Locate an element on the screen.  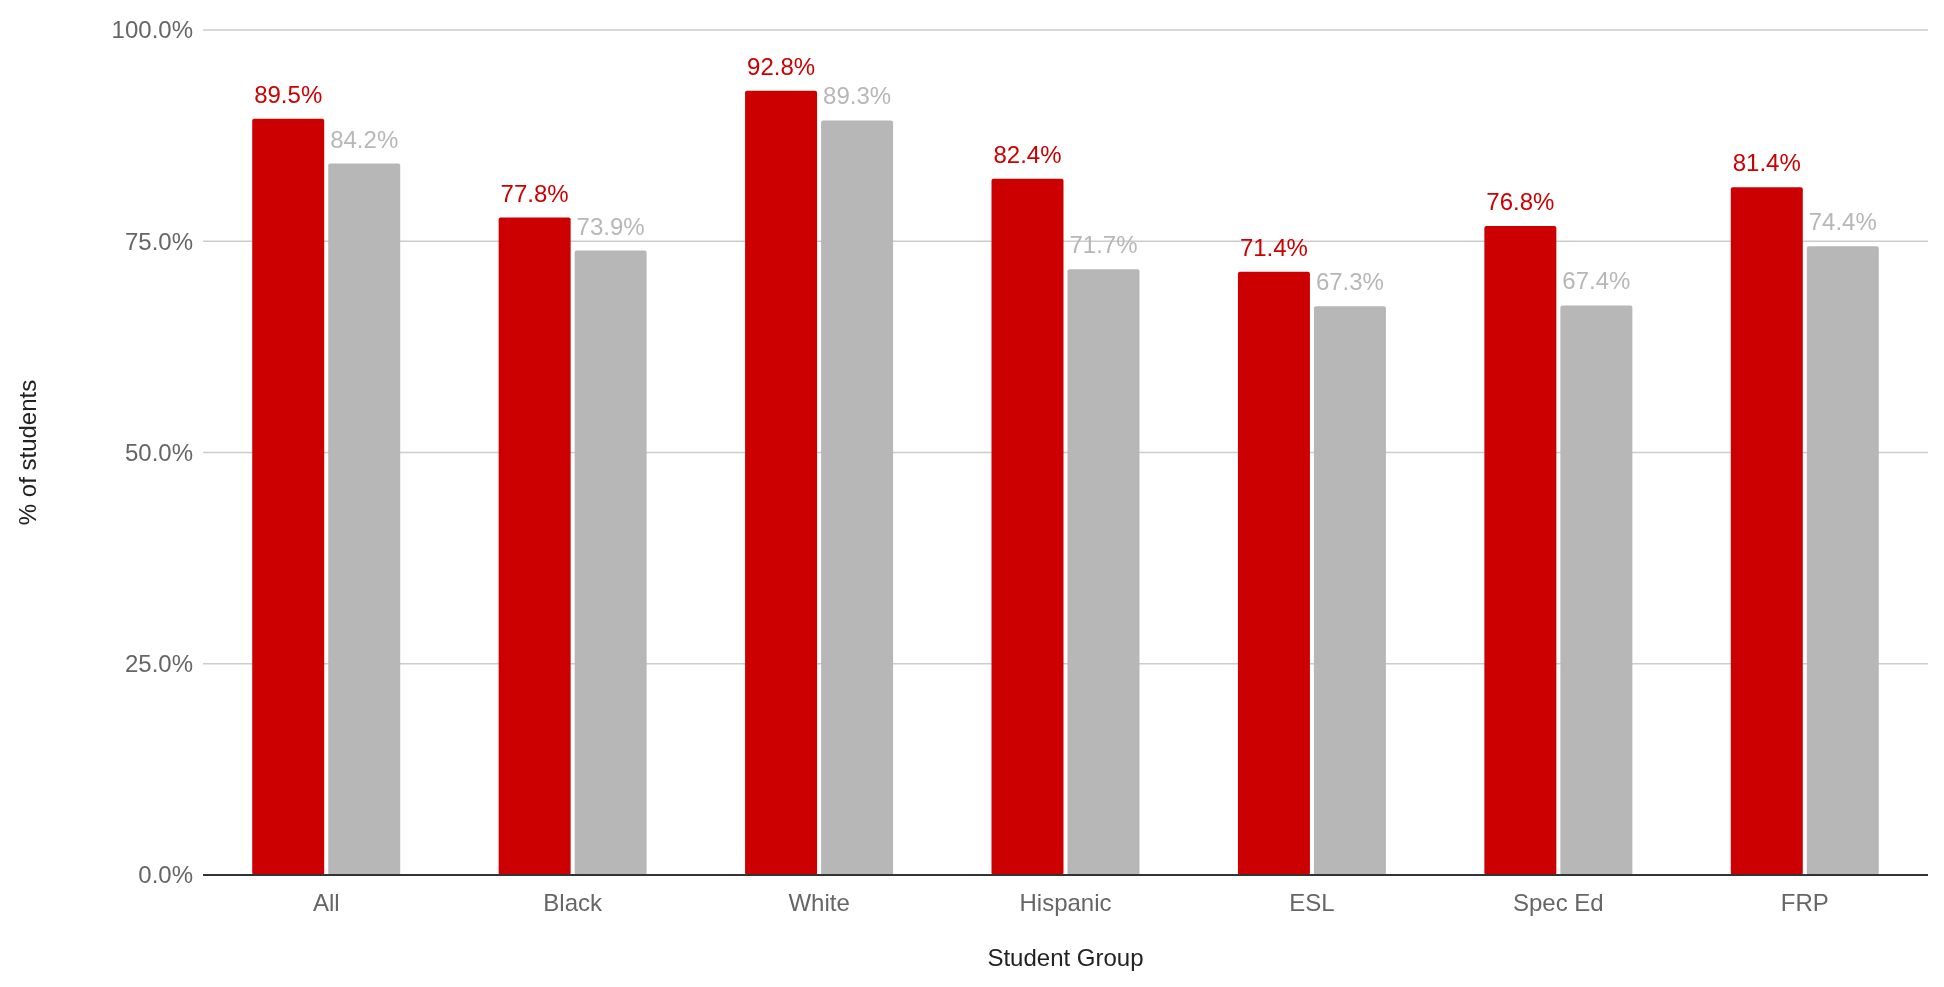
data-label: 81.4% is located at coordinates (1766, 163).